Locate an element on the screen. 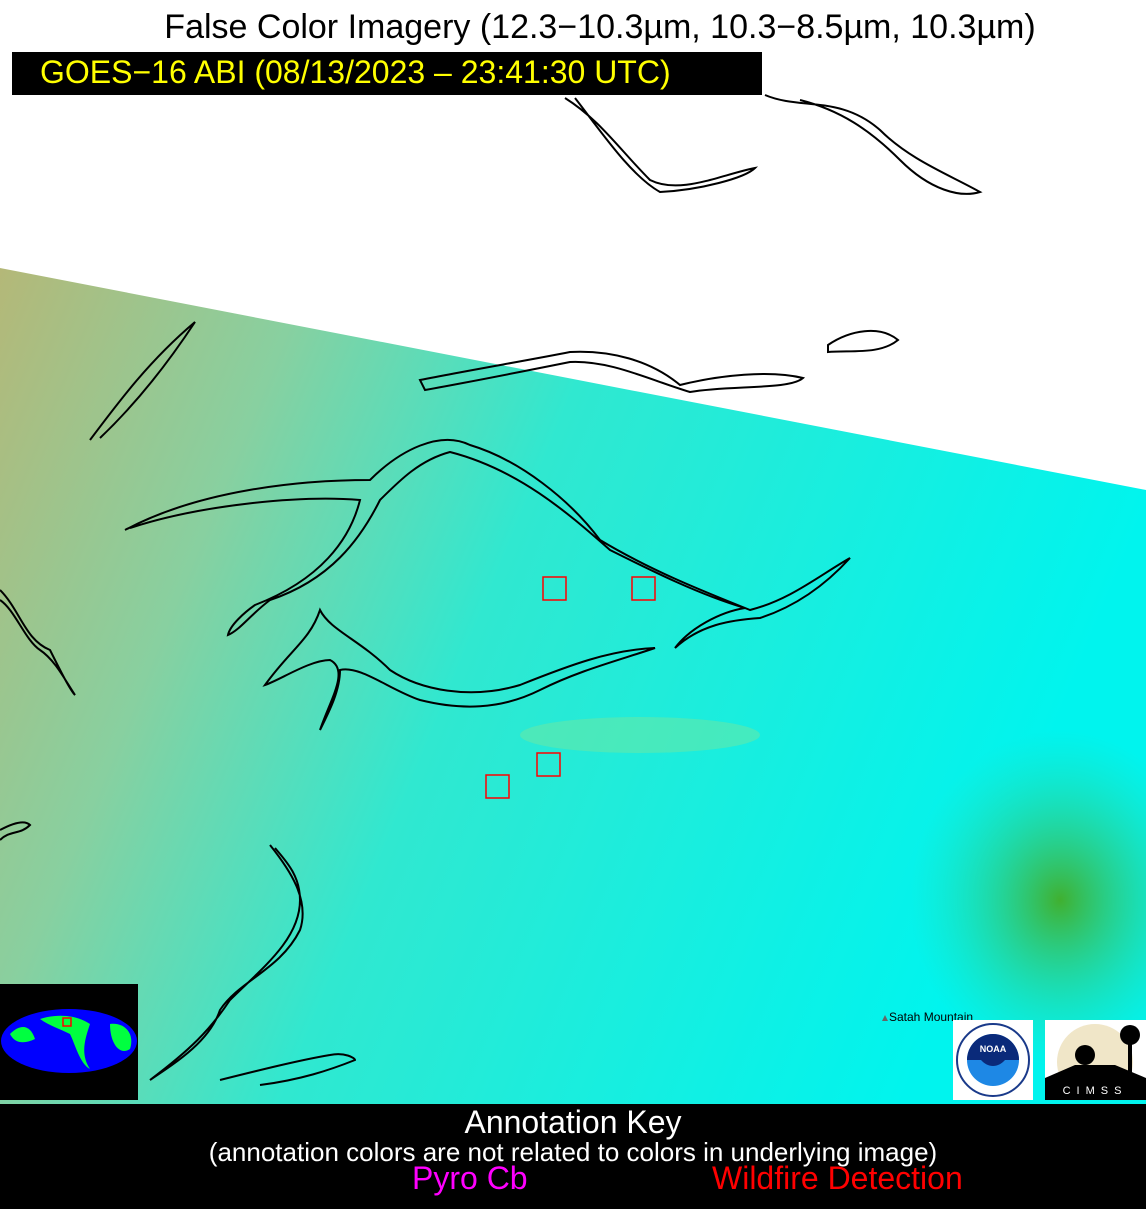  image-subtitle: GOES−16 ABI (08/13/2023 – 23:41:30 UTC) is located at coordinates (387, 73).